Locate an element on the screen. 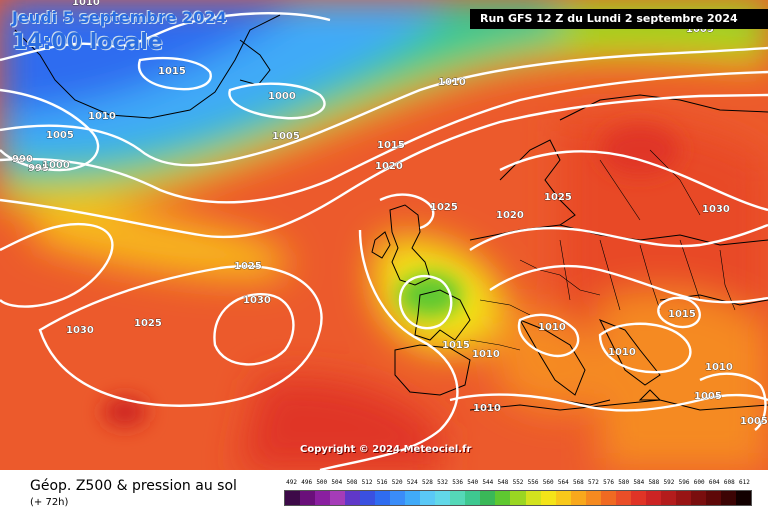  forecast-time: 14:00 locale is located at coordinates (87, 42).